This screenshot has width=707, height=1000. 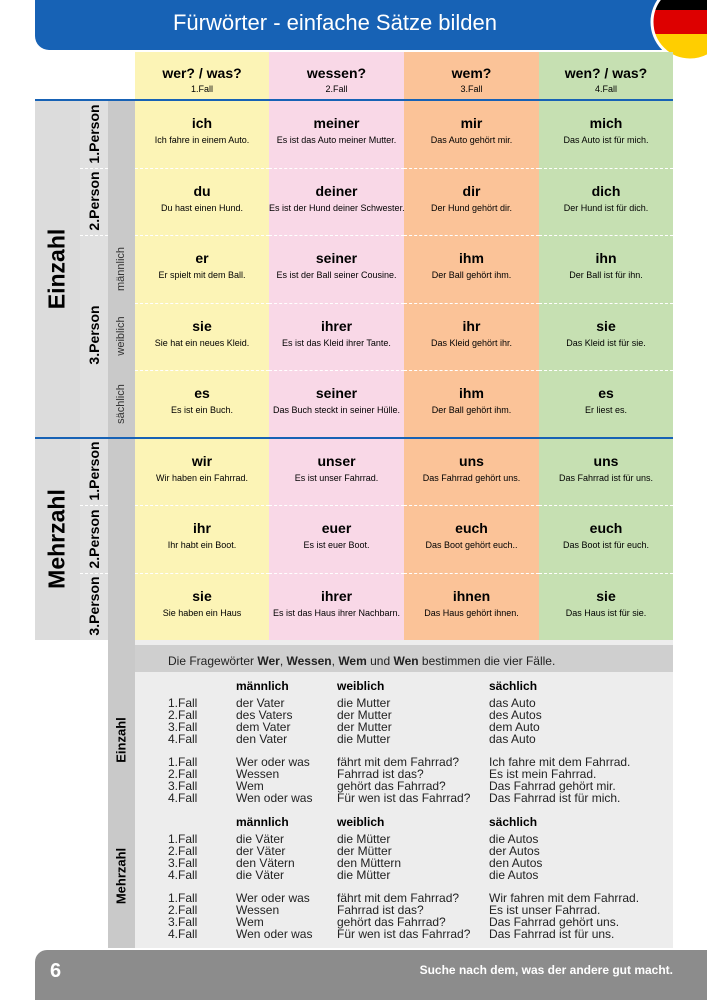 I want to click on declension-text: Das Fahrrad ist für uns., so click(x=552, y=934).